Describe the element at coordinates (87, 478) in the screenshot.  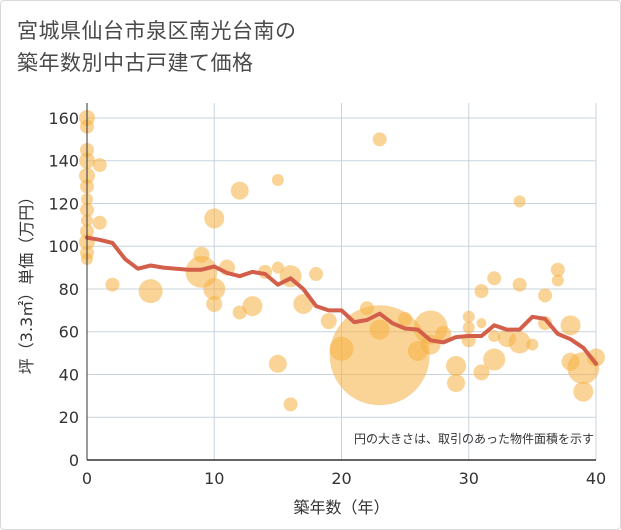
I see `x-tick-label: 0` at that location.